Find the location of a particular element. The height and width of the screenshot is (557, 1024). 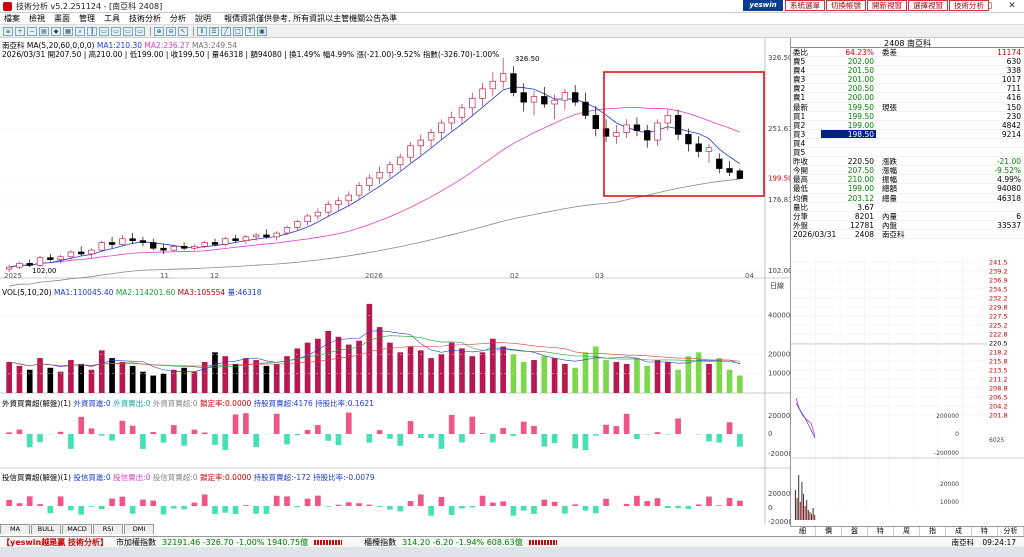

layout-b-icon: ▭ is located at coordinates (116, 31).